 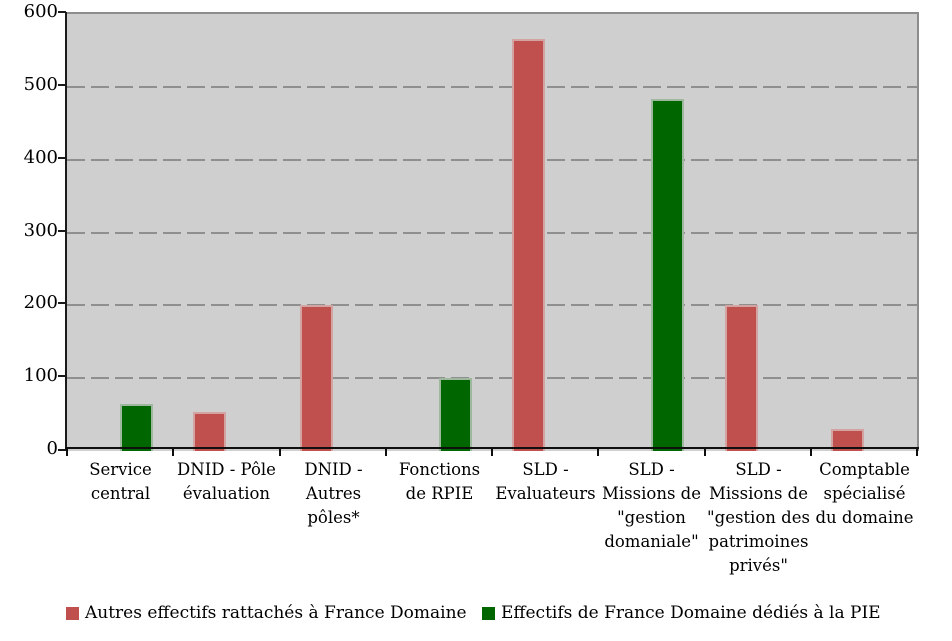 What do you see at coordinates (136, 427) in the screenshot?
I see `bar-series2-cat1` at bounding box center [136, 427].